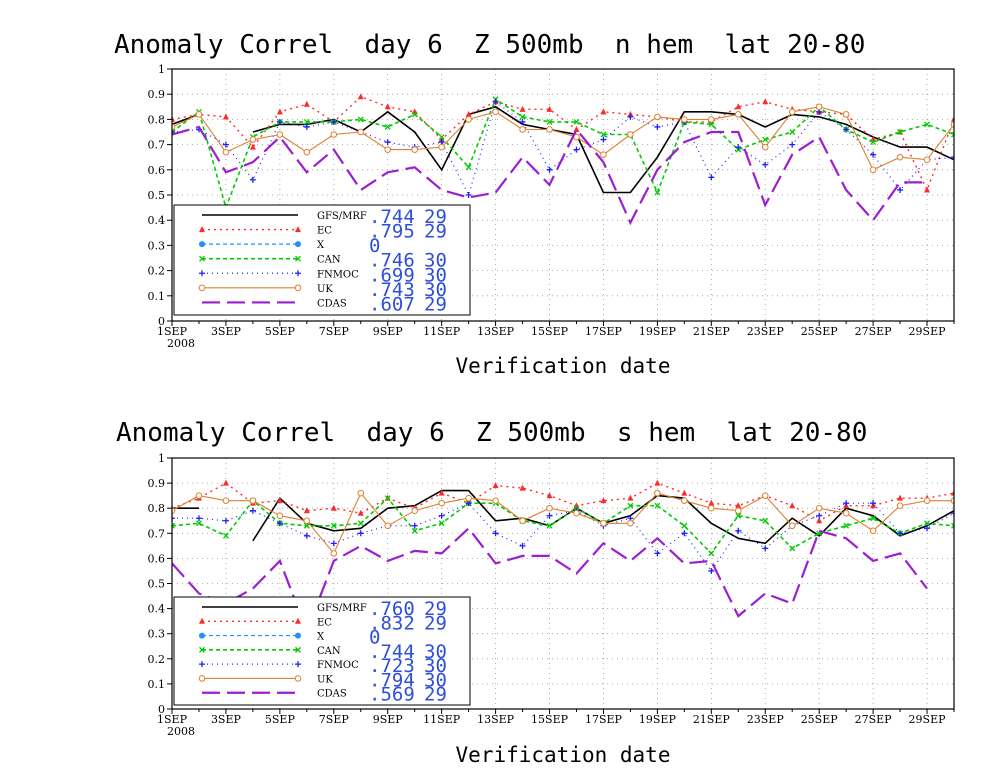 The height and width of the screenshot is (777, 1000). I want to click on legend-stat: .723, so click(392, 666).